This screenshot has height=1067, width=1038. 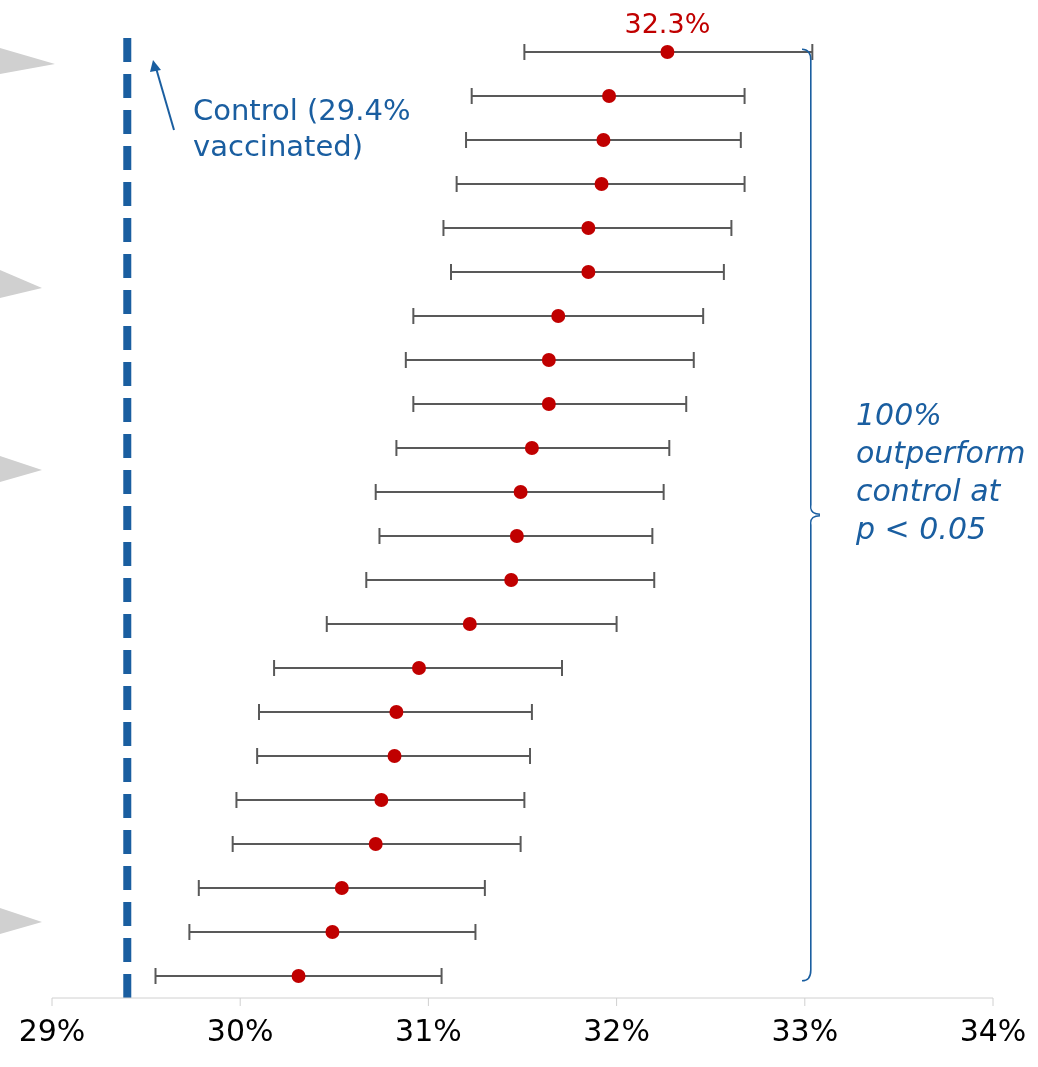 I want to click on x-tick-label: 30%, so click(x=240, y=1031).